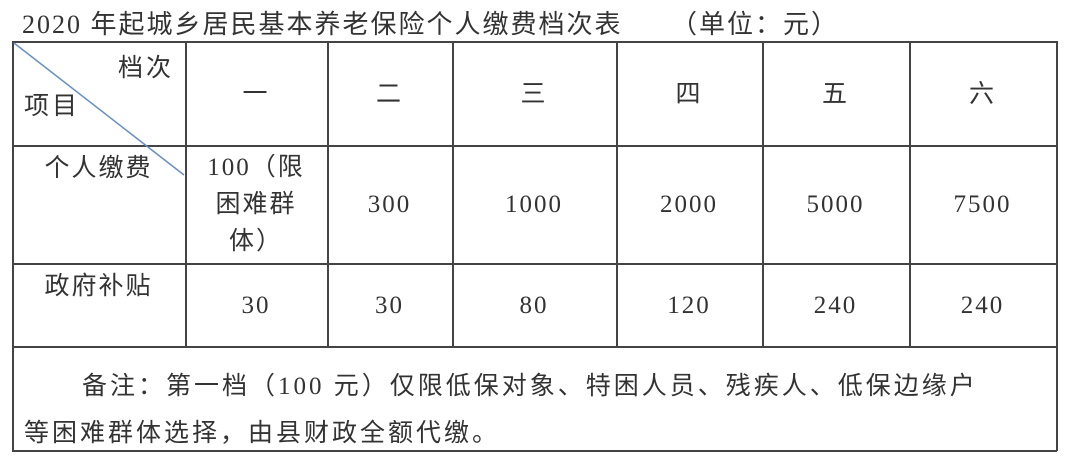 This screenshot has height=457, width=1080. I want to click on table-title: 2020 年起城乡居民基本养老保险个人缴费档次表 （单位：元）, so click(430, 22).